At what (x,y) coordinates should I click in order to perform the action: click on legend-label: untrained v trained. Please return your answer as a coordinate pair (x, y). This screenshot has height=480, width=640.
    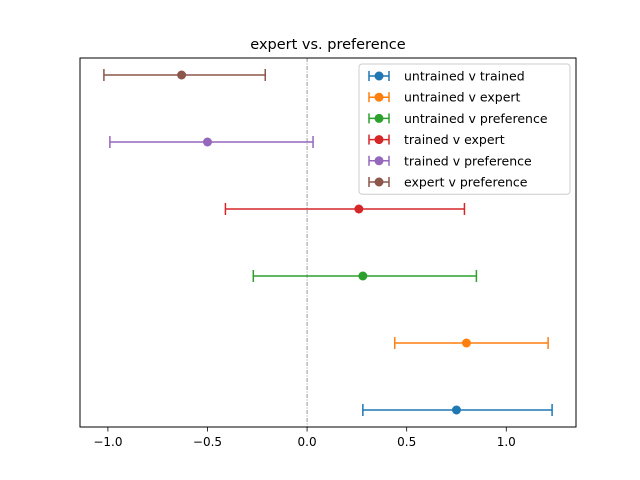
    Looking at the image, I should click on (464, 76).